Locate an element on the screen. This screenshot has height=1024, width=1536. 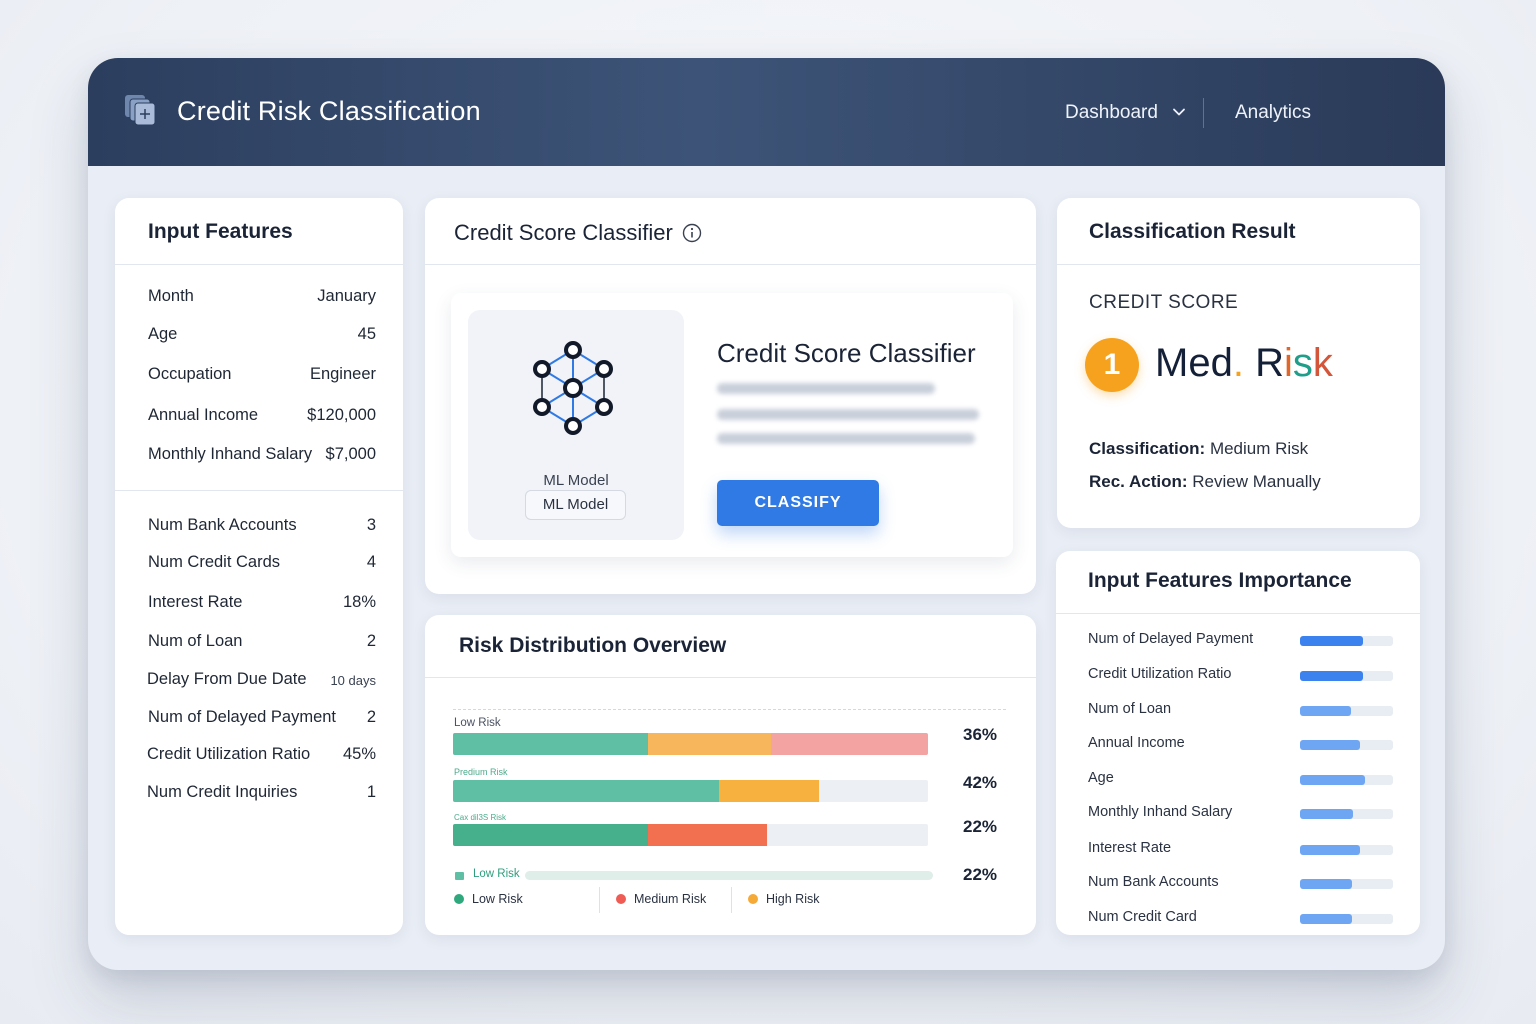
bar-label: Predium Risk is located at coordinates (481, 772).